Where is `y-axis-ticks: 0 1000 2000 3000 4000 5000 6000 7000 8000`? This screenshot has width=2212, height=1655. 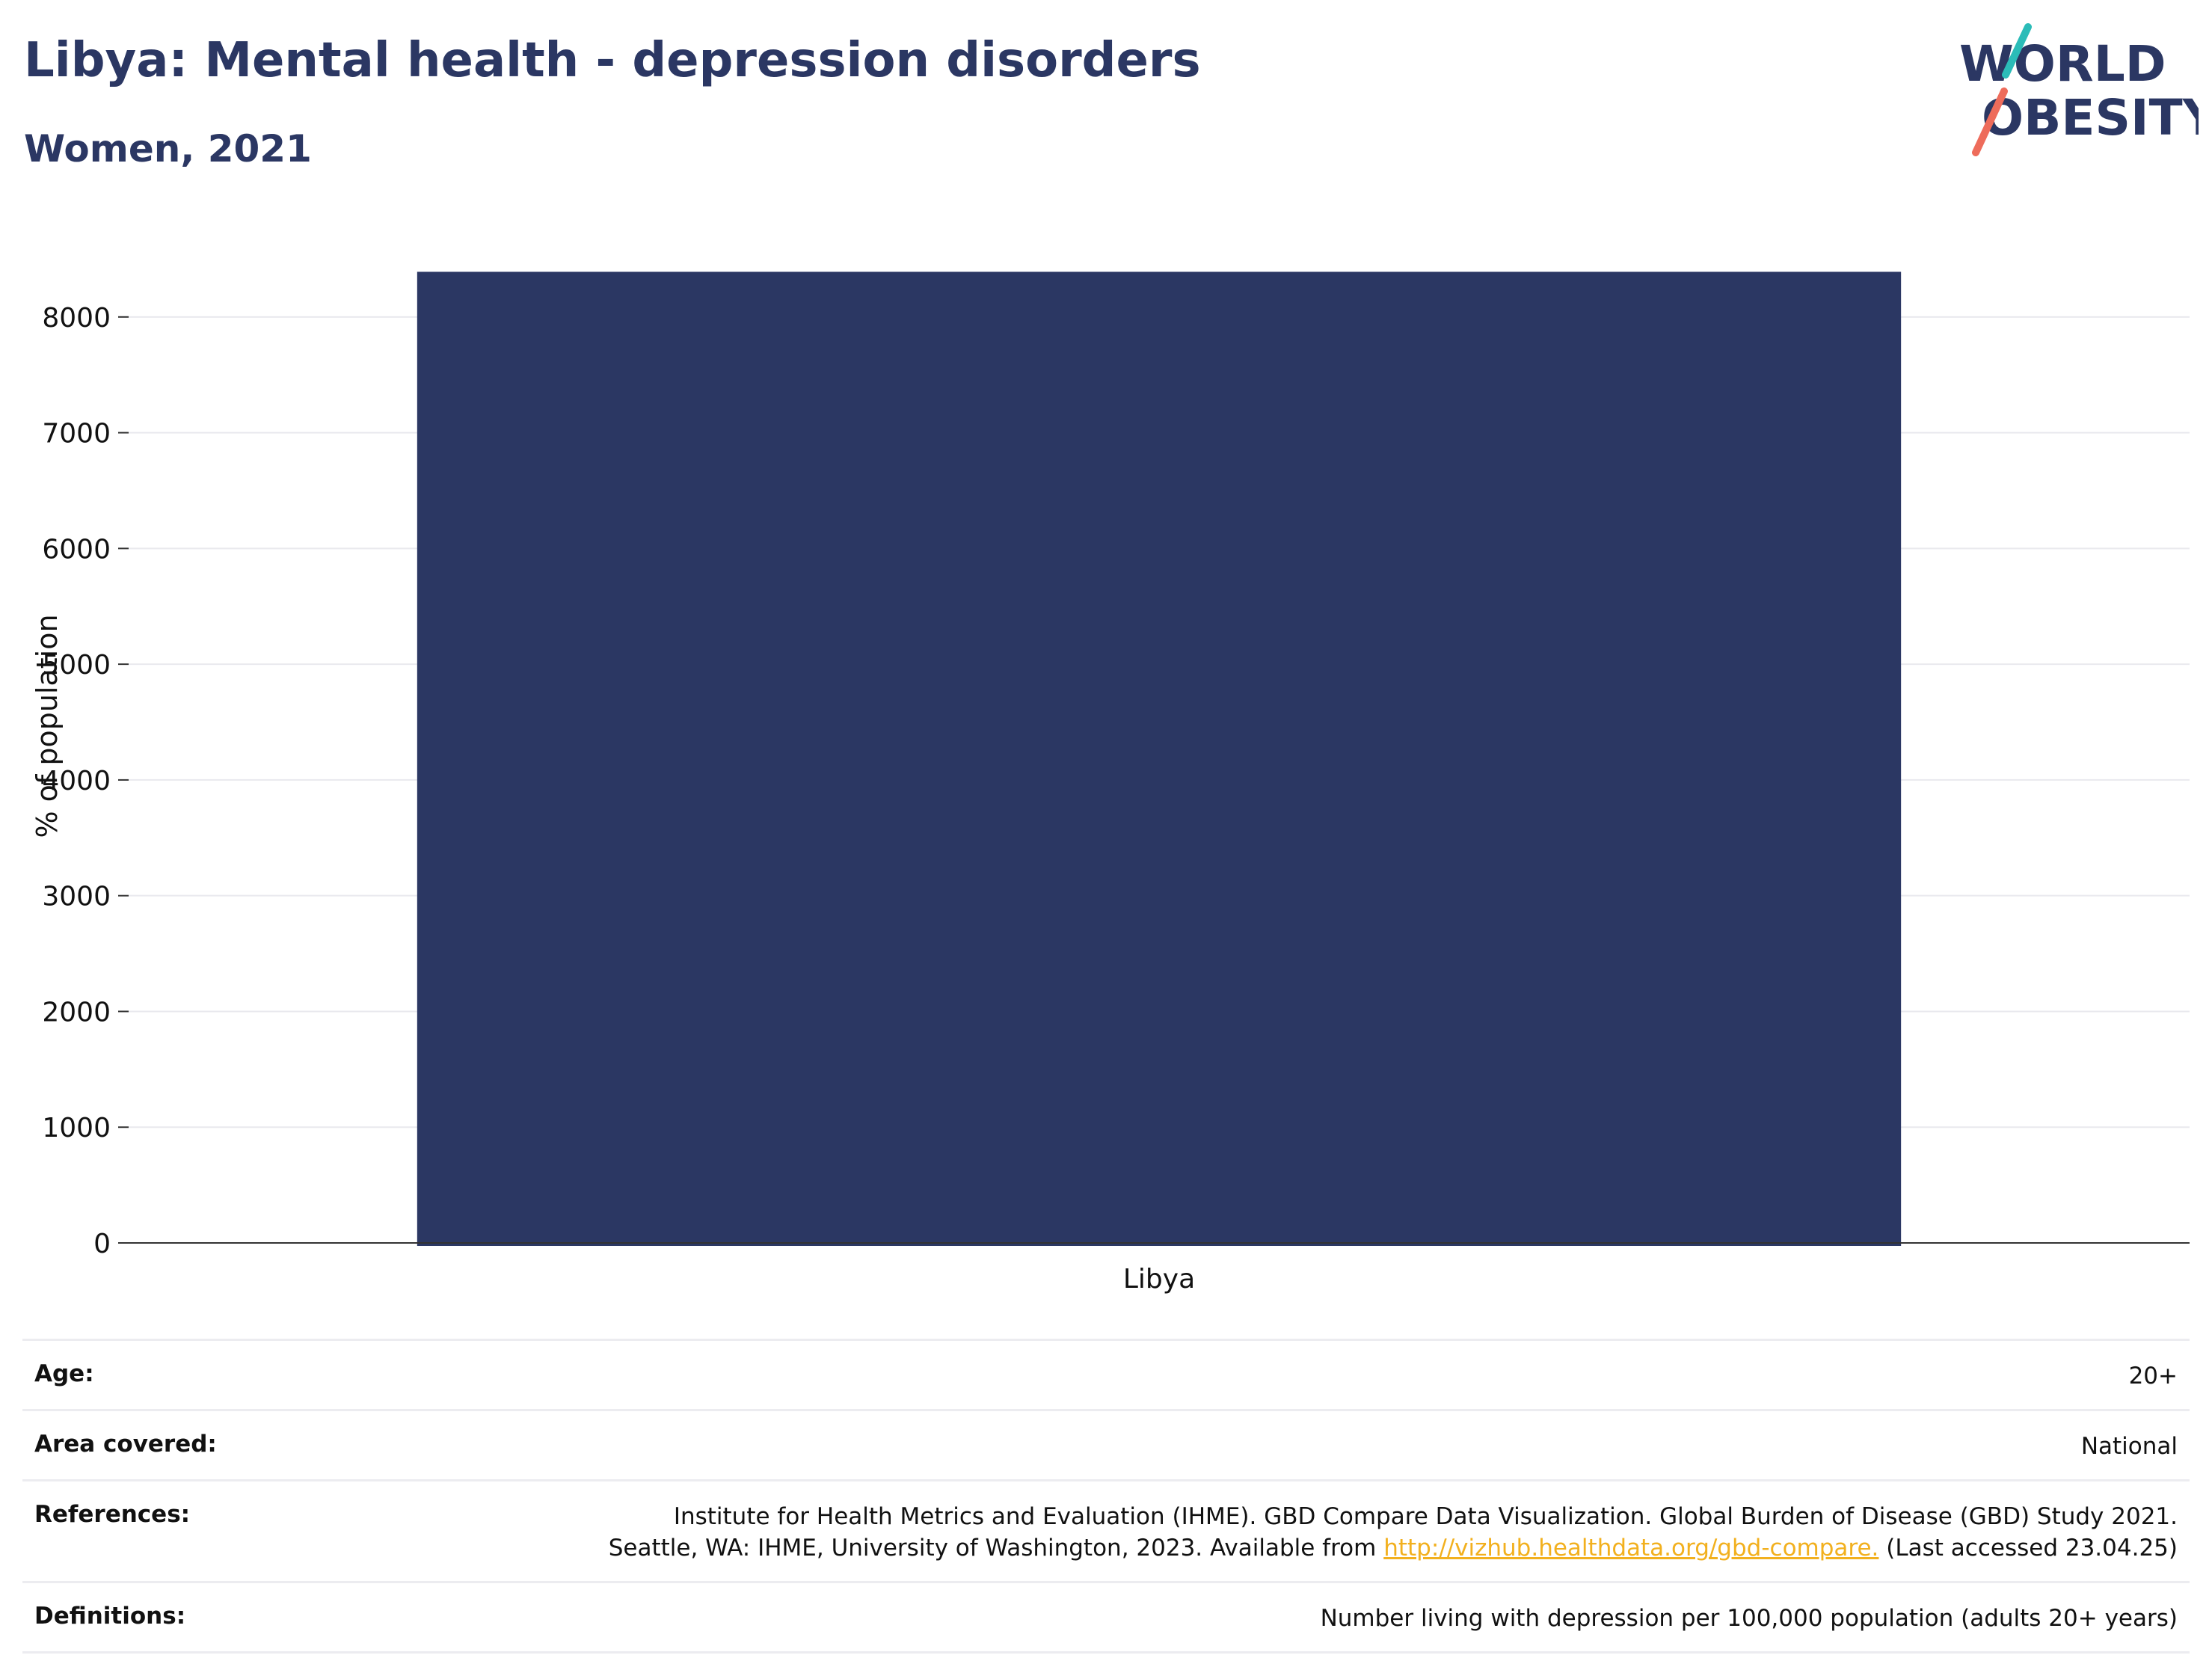
y-axis-ticks: 0 1000 2000 3000 4000 5000 6000 7000 8000 is located at coordinates (85, 781).